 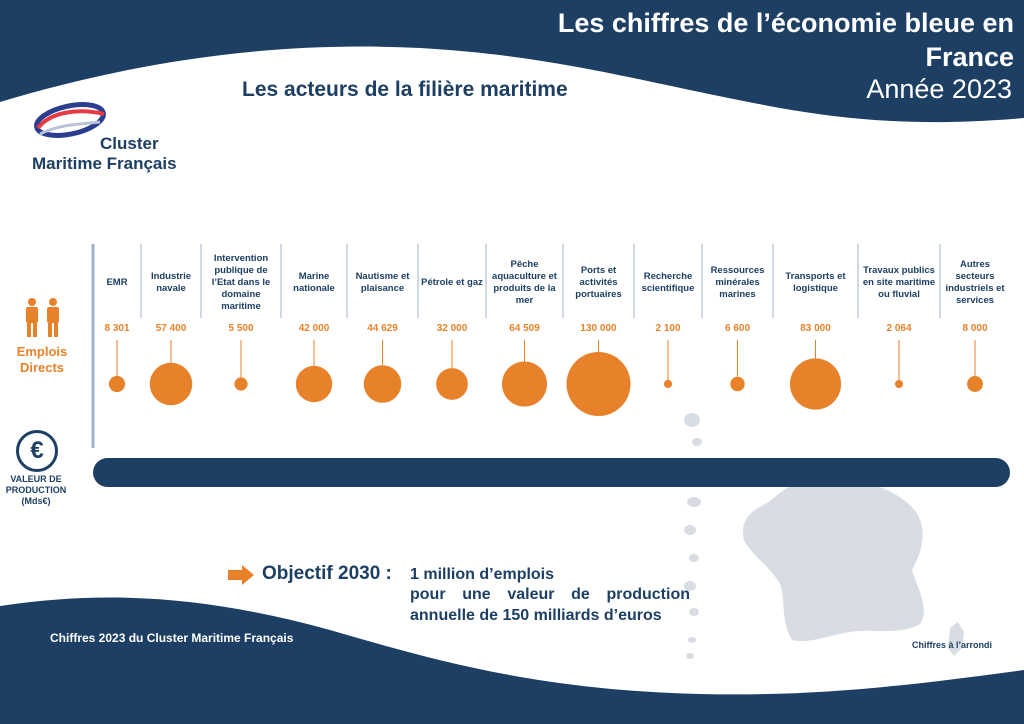 I want to click on production-label: VALEUR DE PRODUCTION (Mds€), so click(x=36, y=490).